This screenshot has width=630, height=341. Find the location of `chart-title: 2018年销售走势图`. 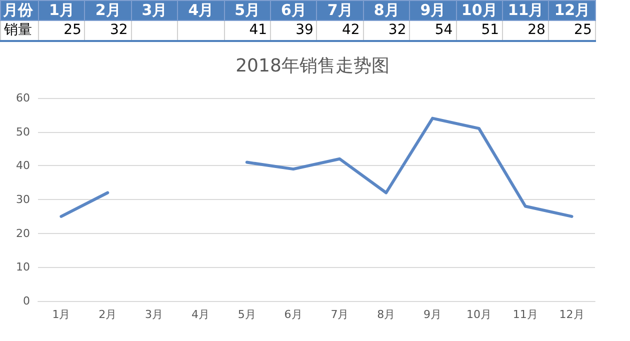

chart-title: 2018年销售走势图 is located at coordinates (313, 66).